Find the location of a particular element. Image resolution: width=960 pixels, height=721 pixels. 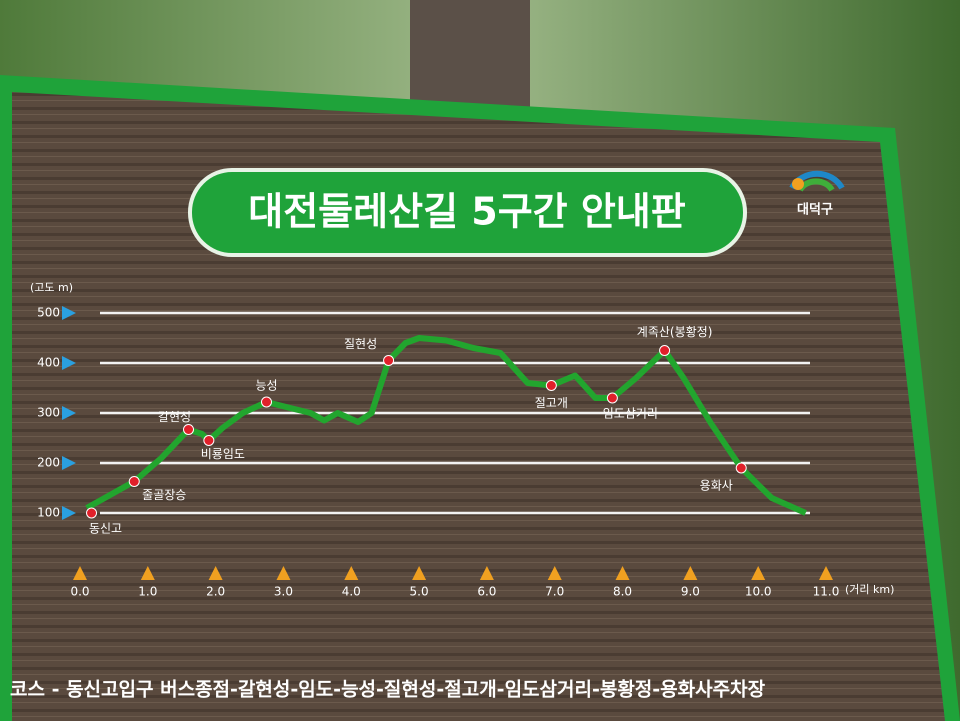

logo-dot is located at coordinates (798, 184).